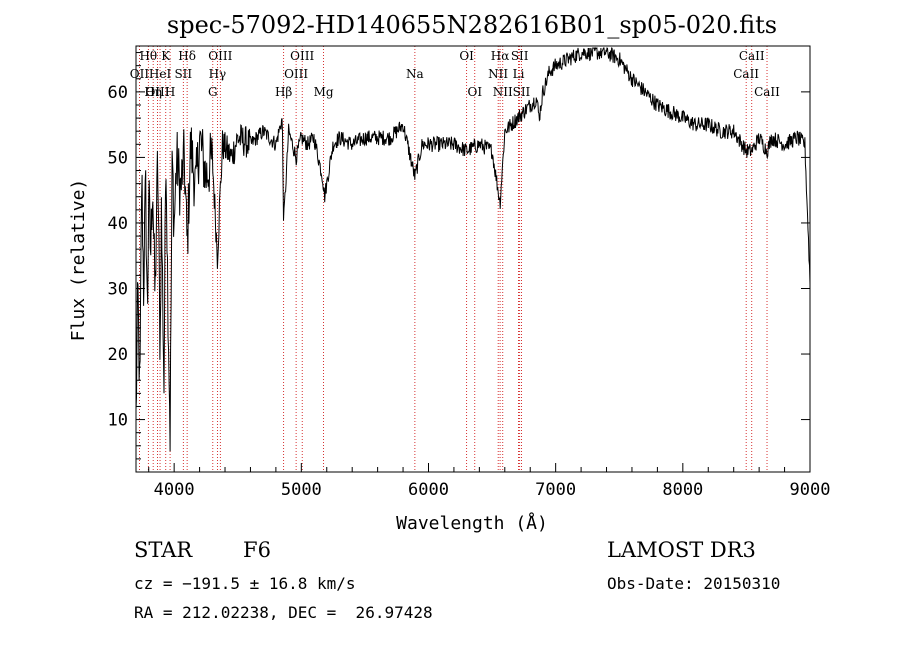 This screenshot has width=900, height=649. I want to click on line-label-6: SII, so click(183, 74).